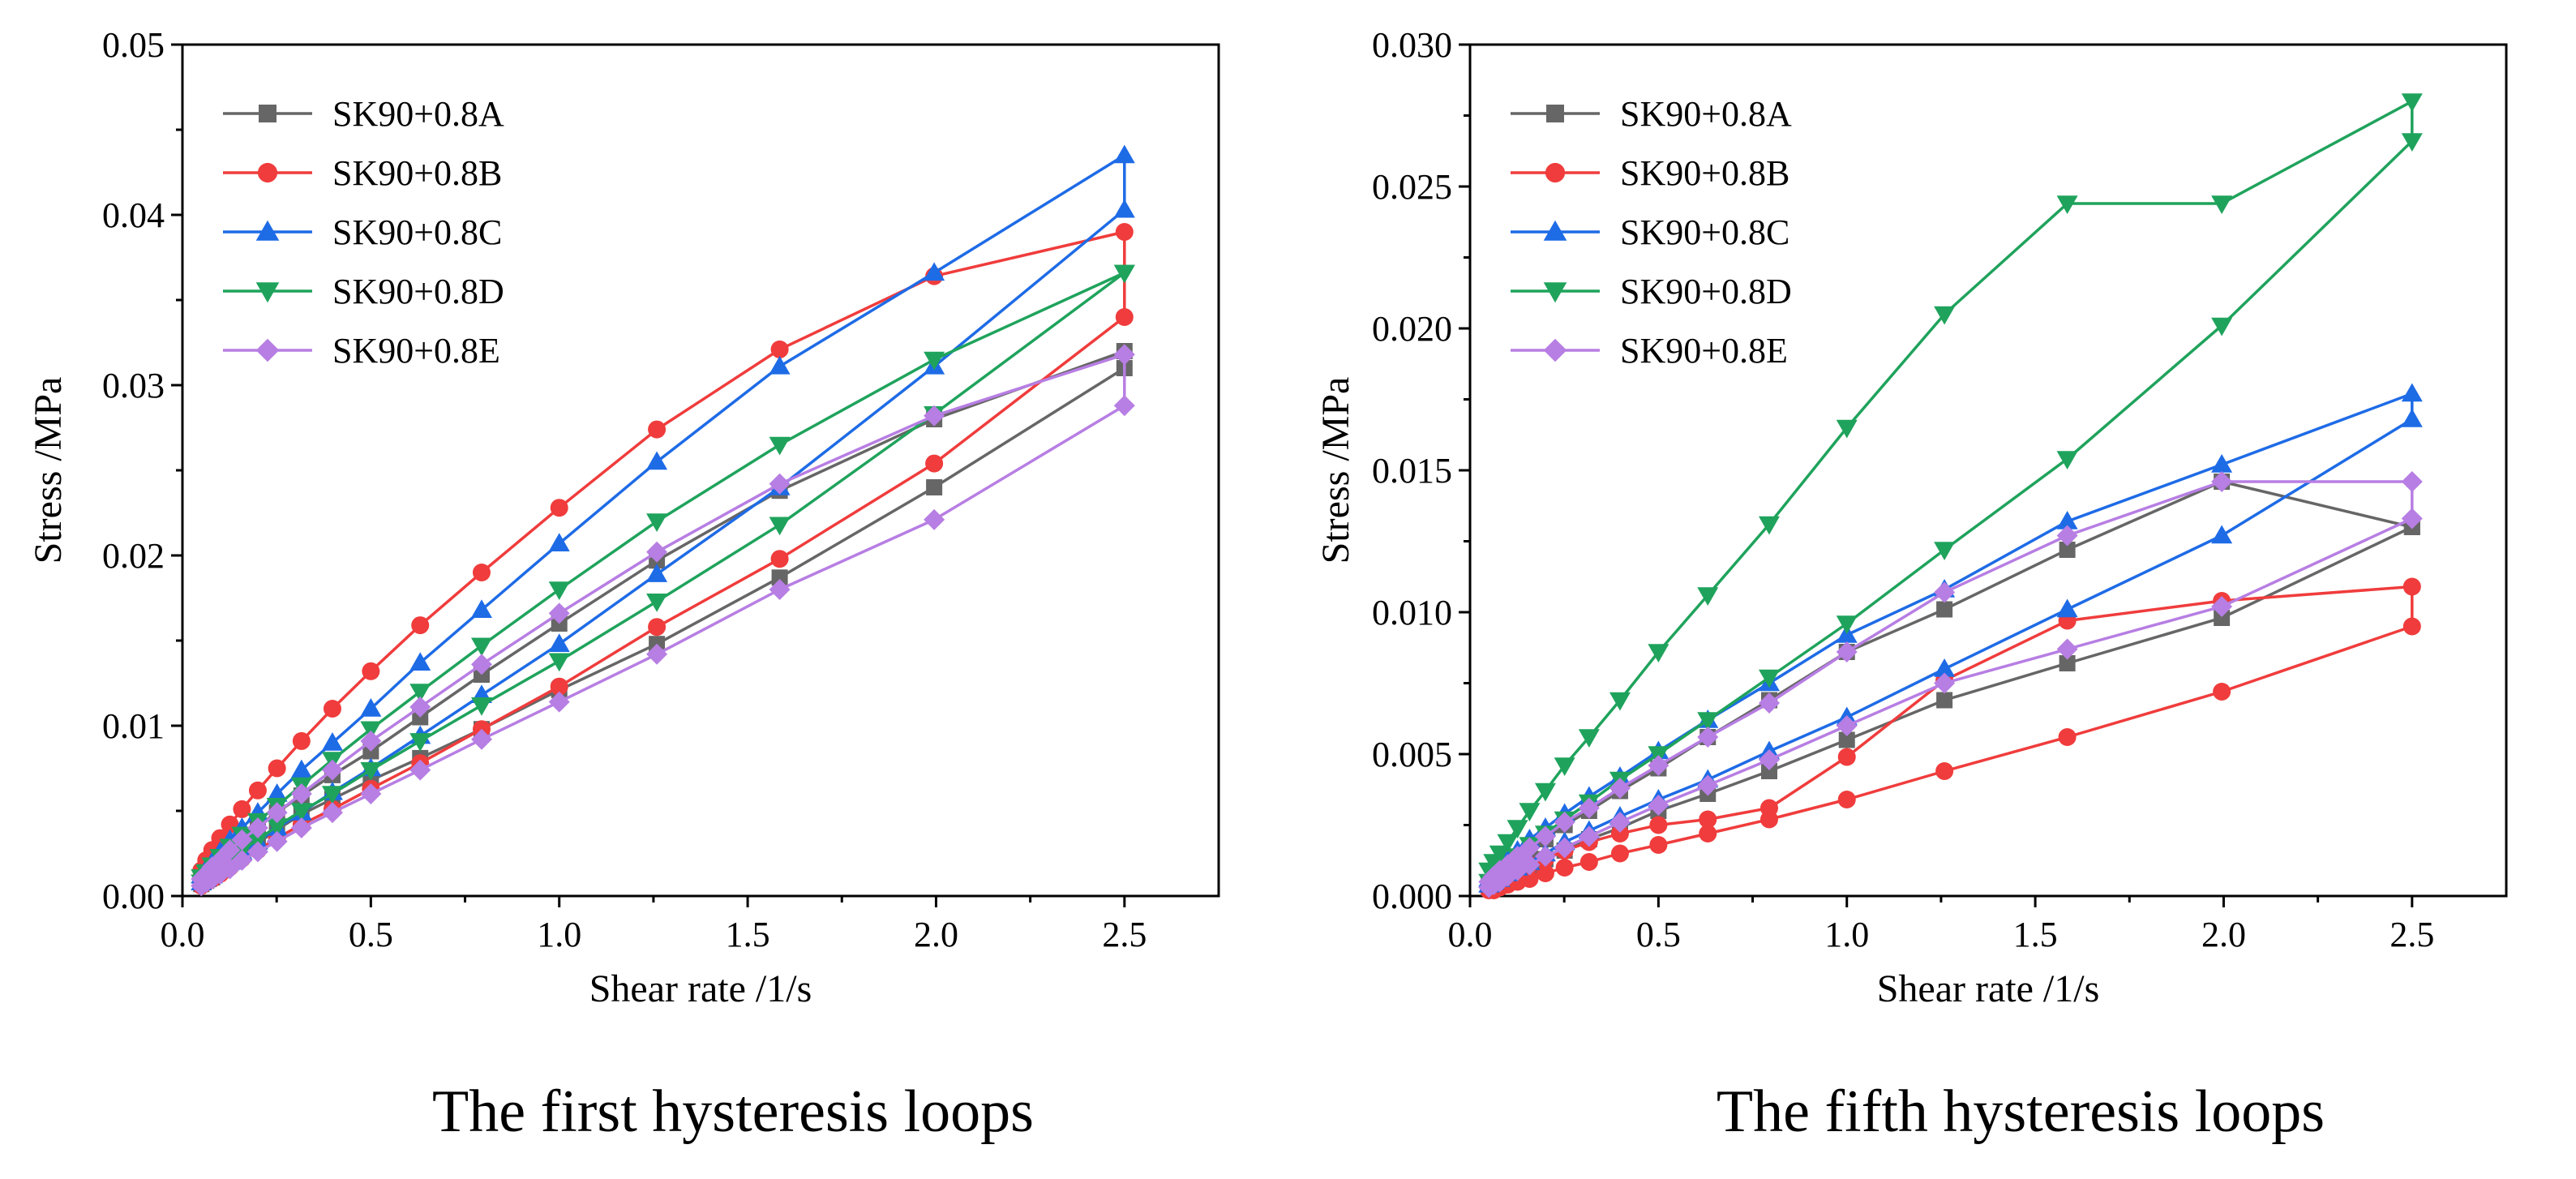  Describe the element at coordinates (183, 935) in the screenshot. I see `x-tick-label: 0.0` at that location.